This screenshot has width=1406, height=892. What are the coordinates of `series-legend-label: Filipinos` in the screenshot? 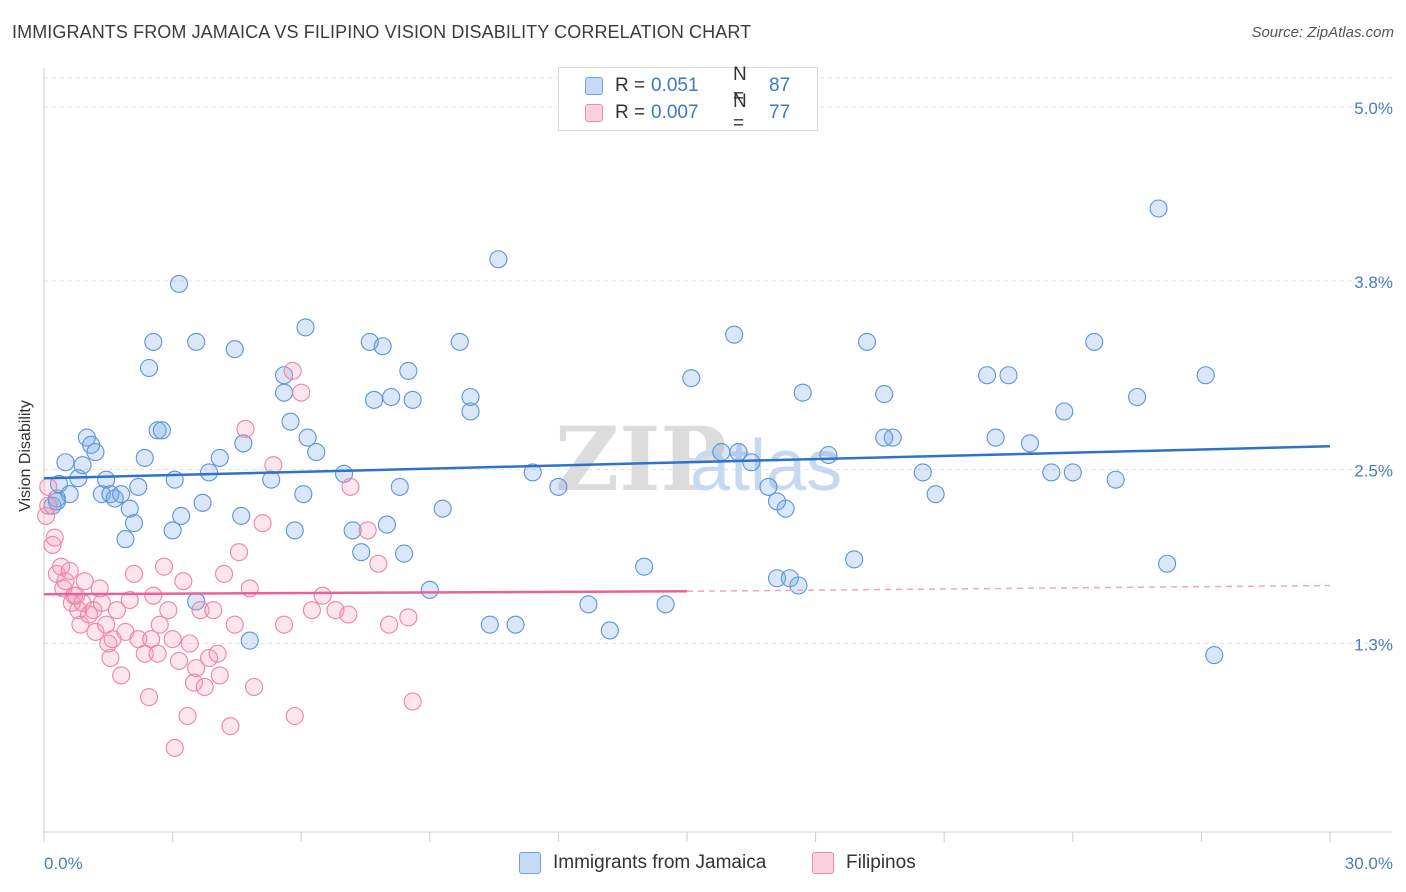 It's located at (881, 862).